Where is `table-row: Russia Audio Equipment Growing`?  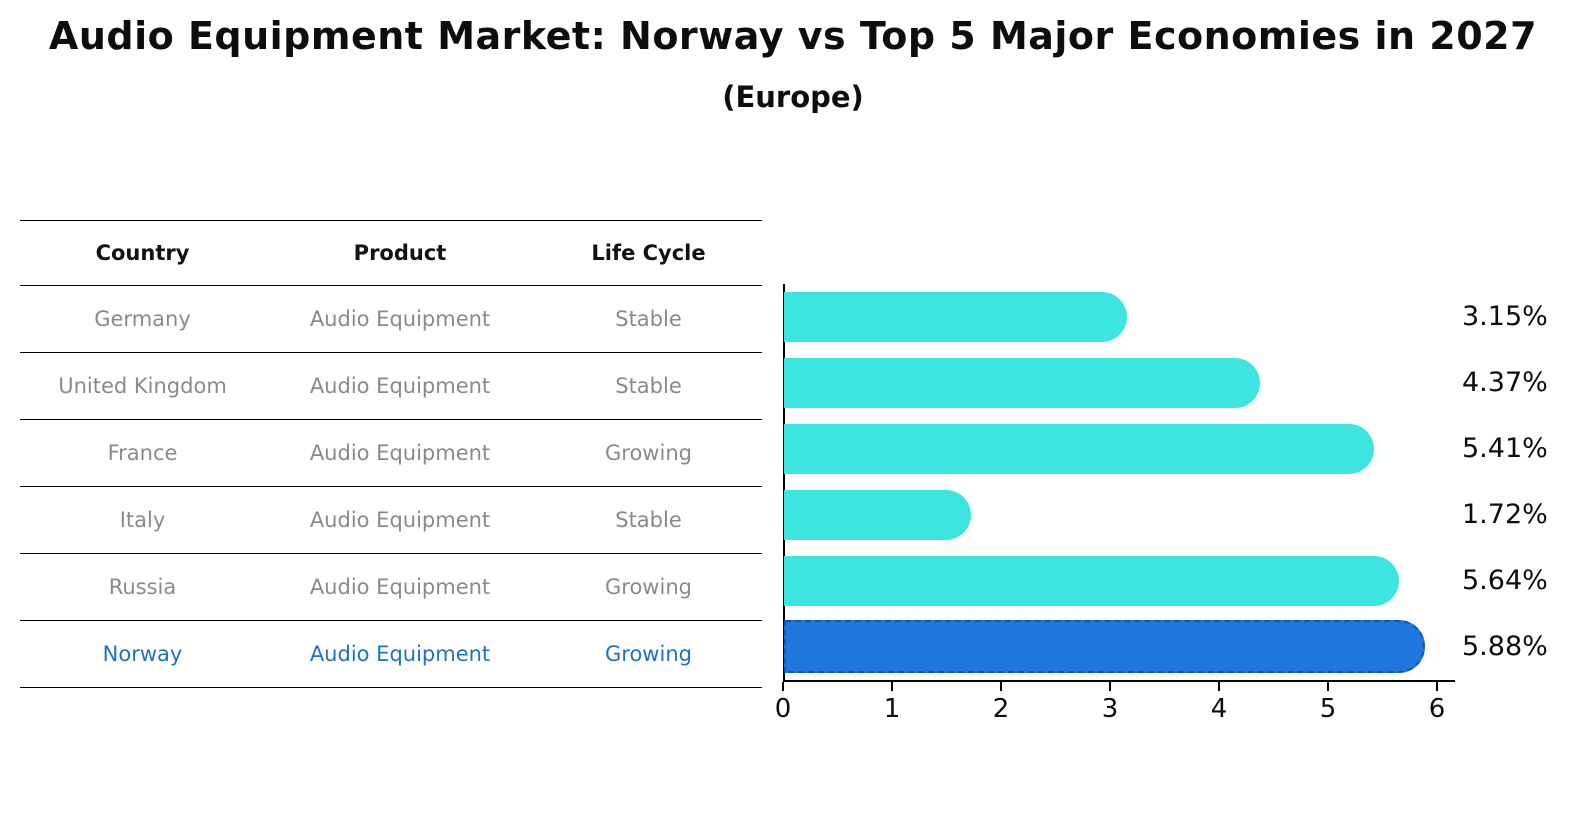 table-row: Russia Audio Equipment Growing is located at coordinates (391, 587).